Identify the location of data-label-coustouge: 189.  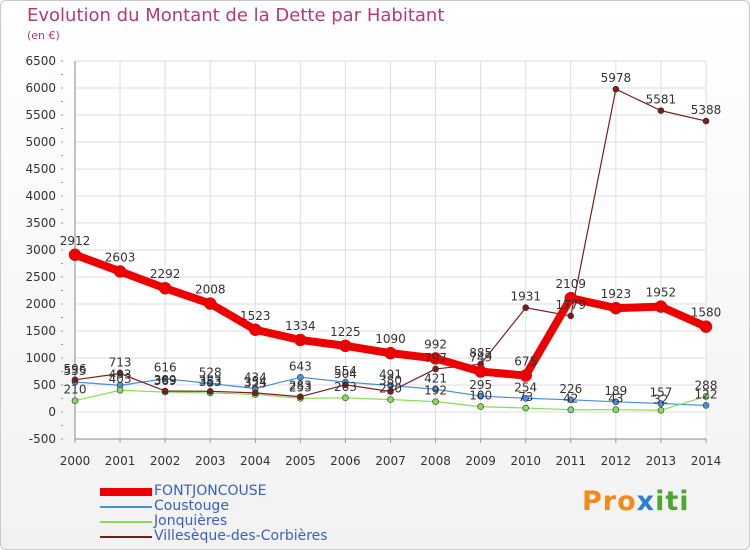
(615, 391).